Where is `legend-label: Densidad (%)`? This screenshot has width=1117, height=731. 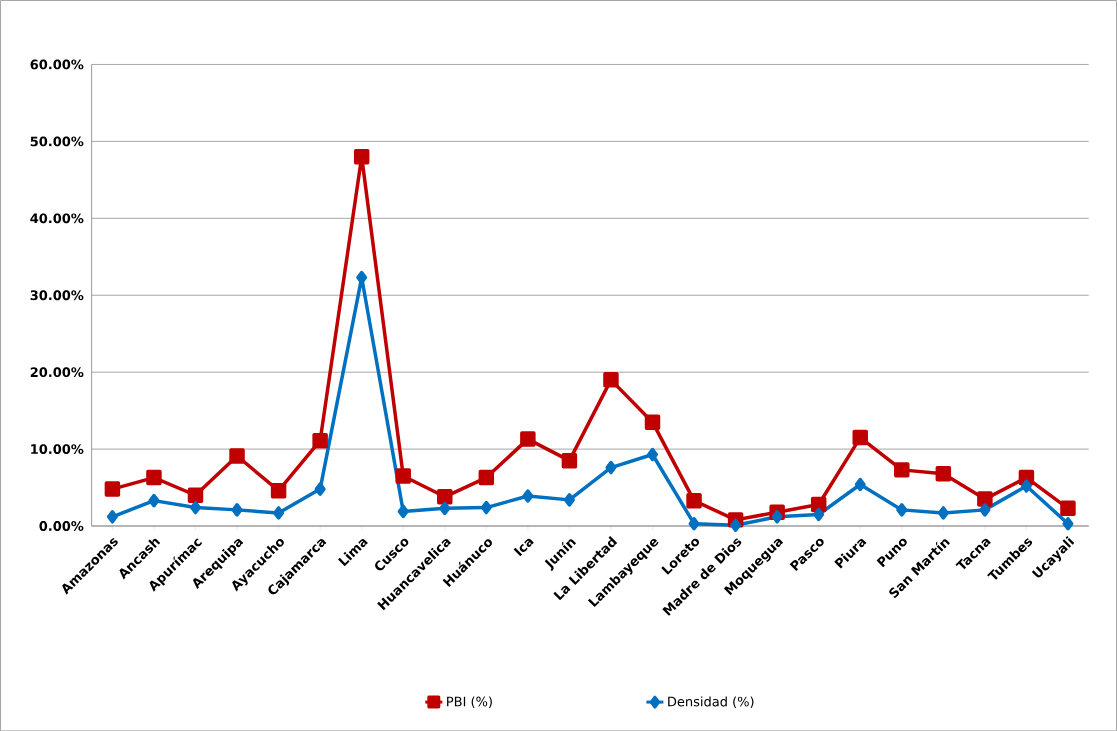 legend-label: Densidad (%) is located at coordinates (711, 702).